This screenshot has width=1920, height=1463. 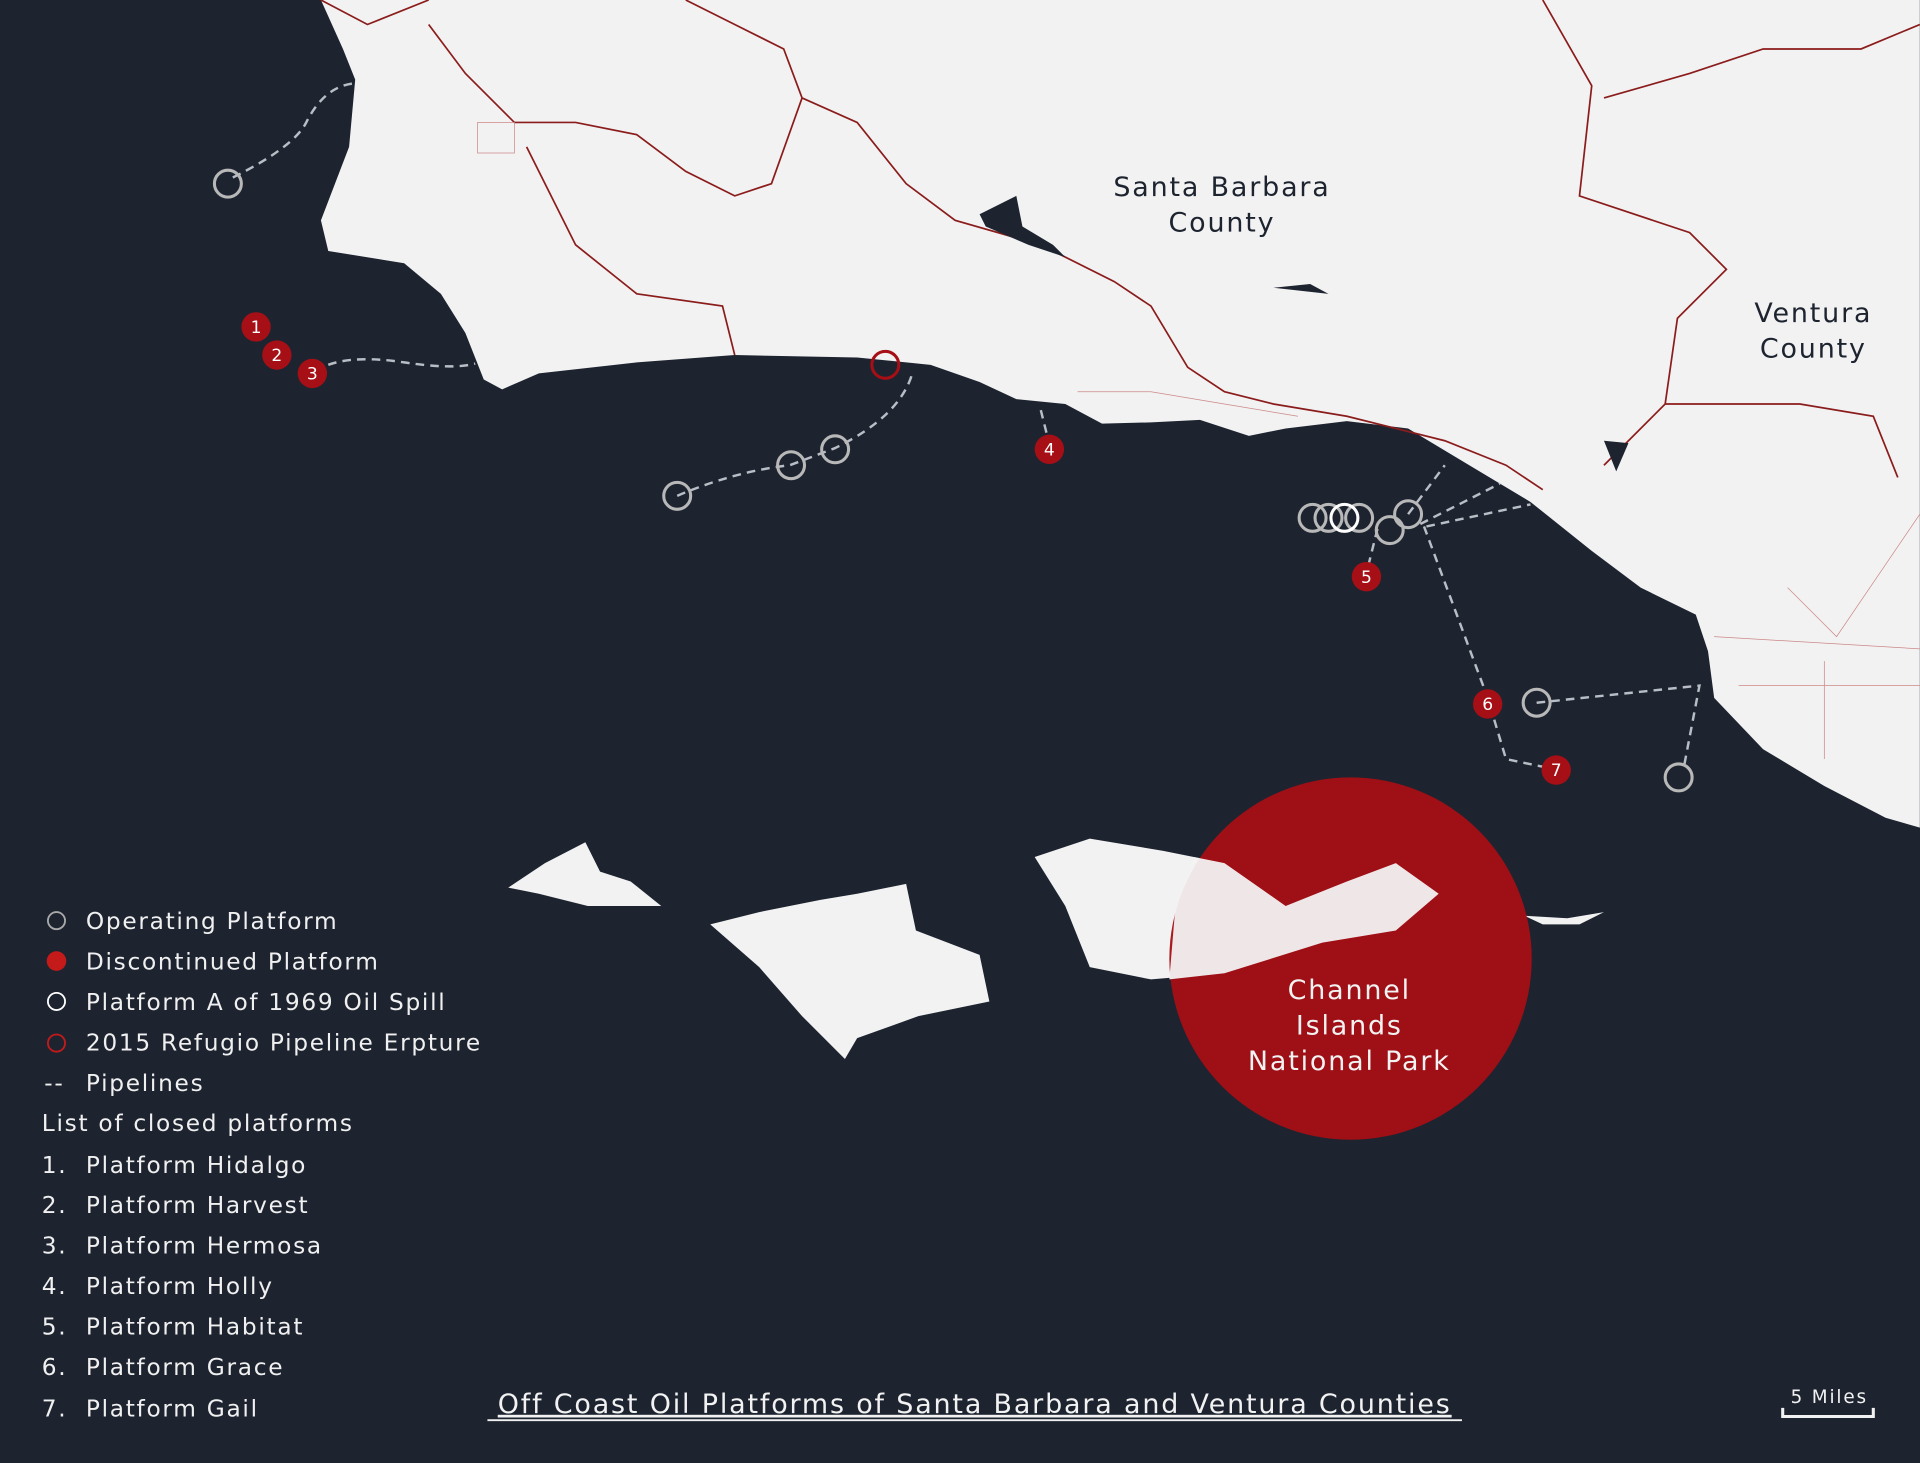 I want to click on closed-platform-marker-1: 1, so click(x=256, y=327).